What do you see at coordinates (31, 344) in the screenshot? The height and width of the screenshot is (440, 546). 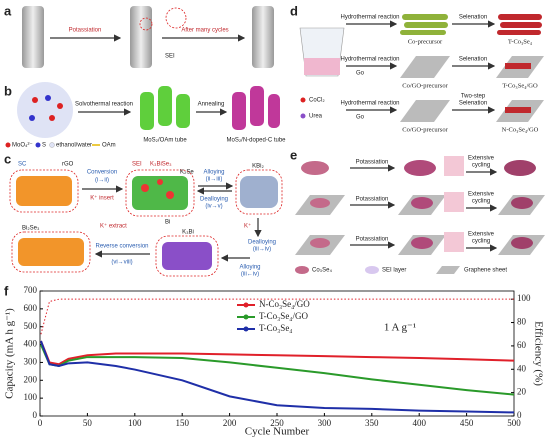 I see `y-tick-label: 400` at bounding box center [31, 344].